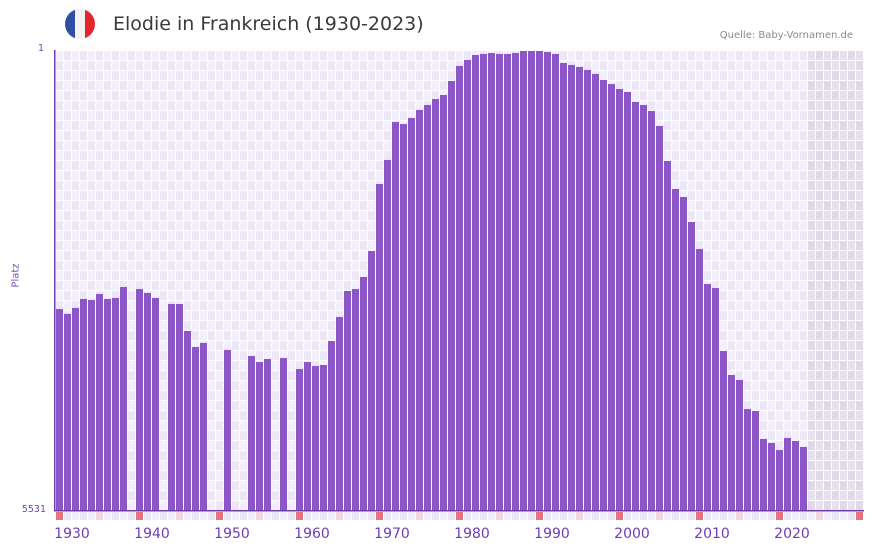  I want to click on bar-2010, so click(699, 379).